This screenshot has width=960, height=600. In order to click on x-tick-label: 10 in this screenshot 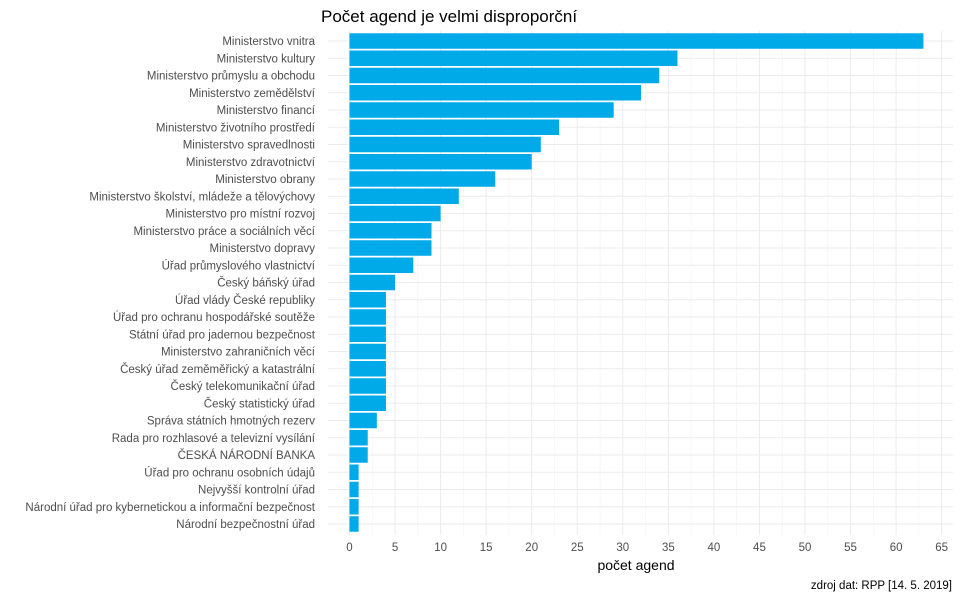, I will do `click(440, 548)`.